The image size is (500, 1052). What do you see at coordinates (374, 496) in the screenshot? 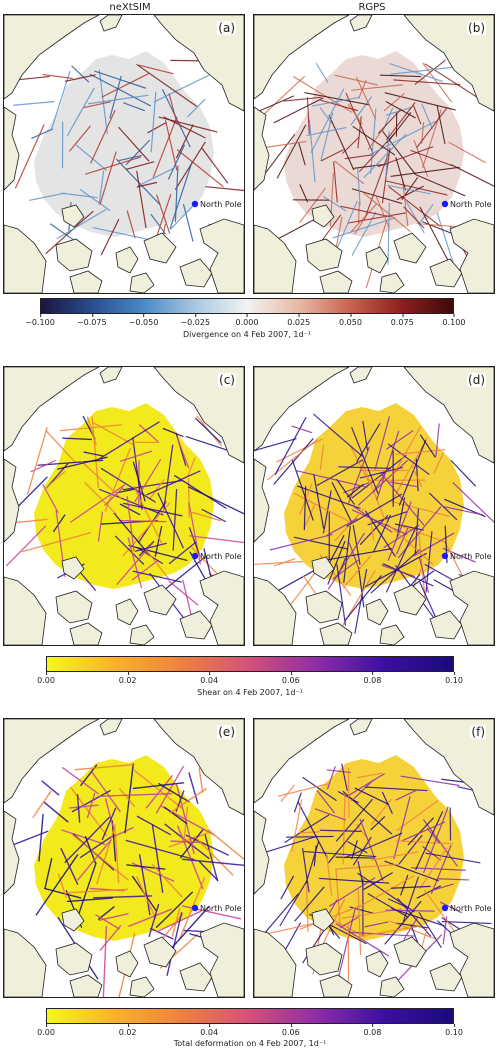
I see `sea-ice-region` at bounding box center [374, 496].